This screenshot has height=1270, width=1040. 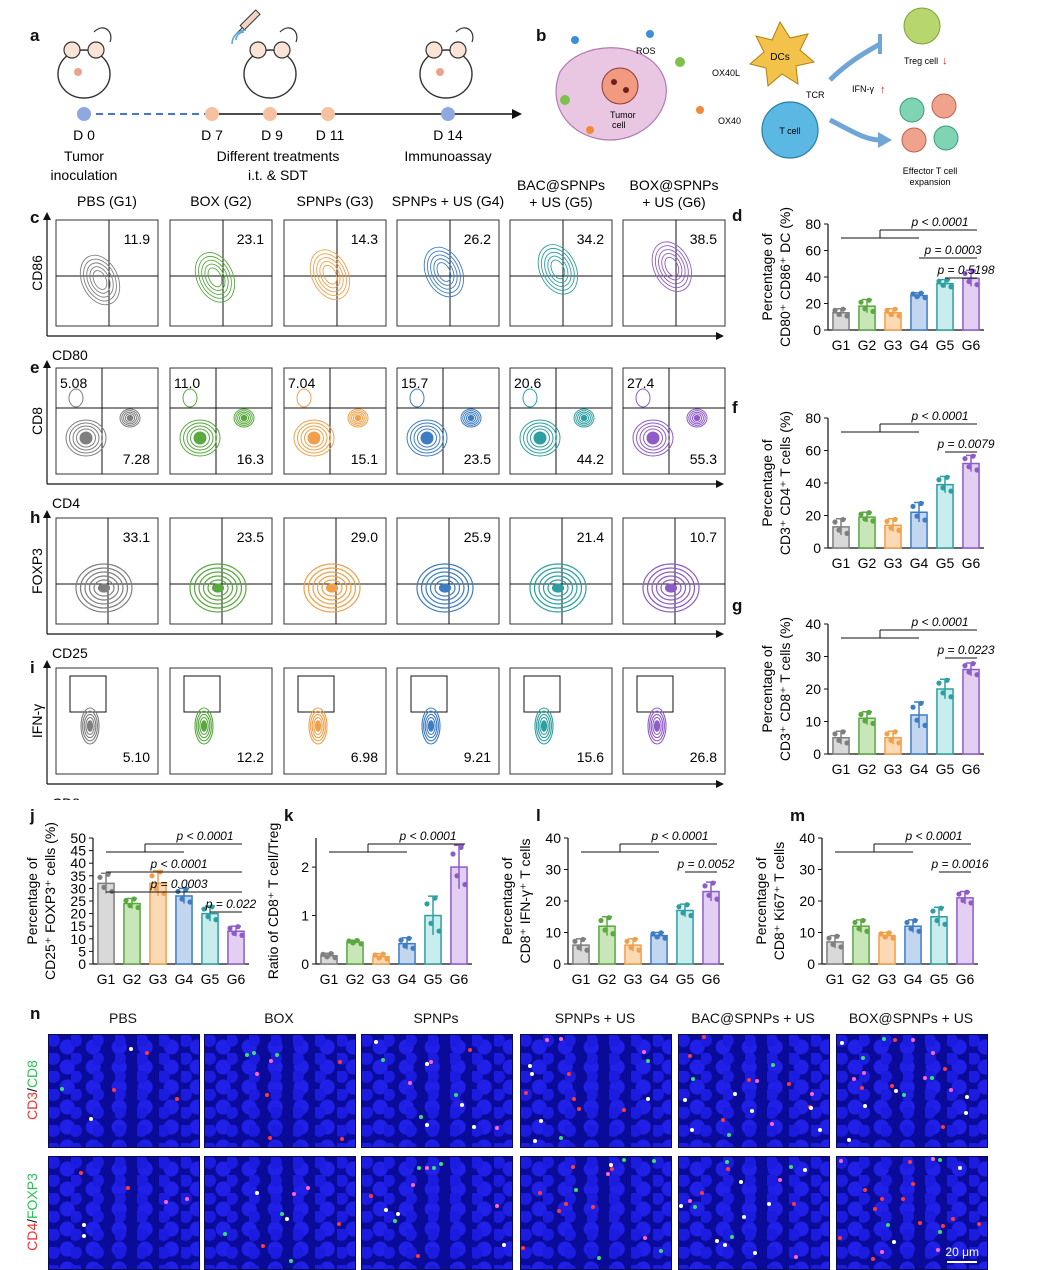 I want to click on y-tick-label: 5, so click(x=82, y=951).